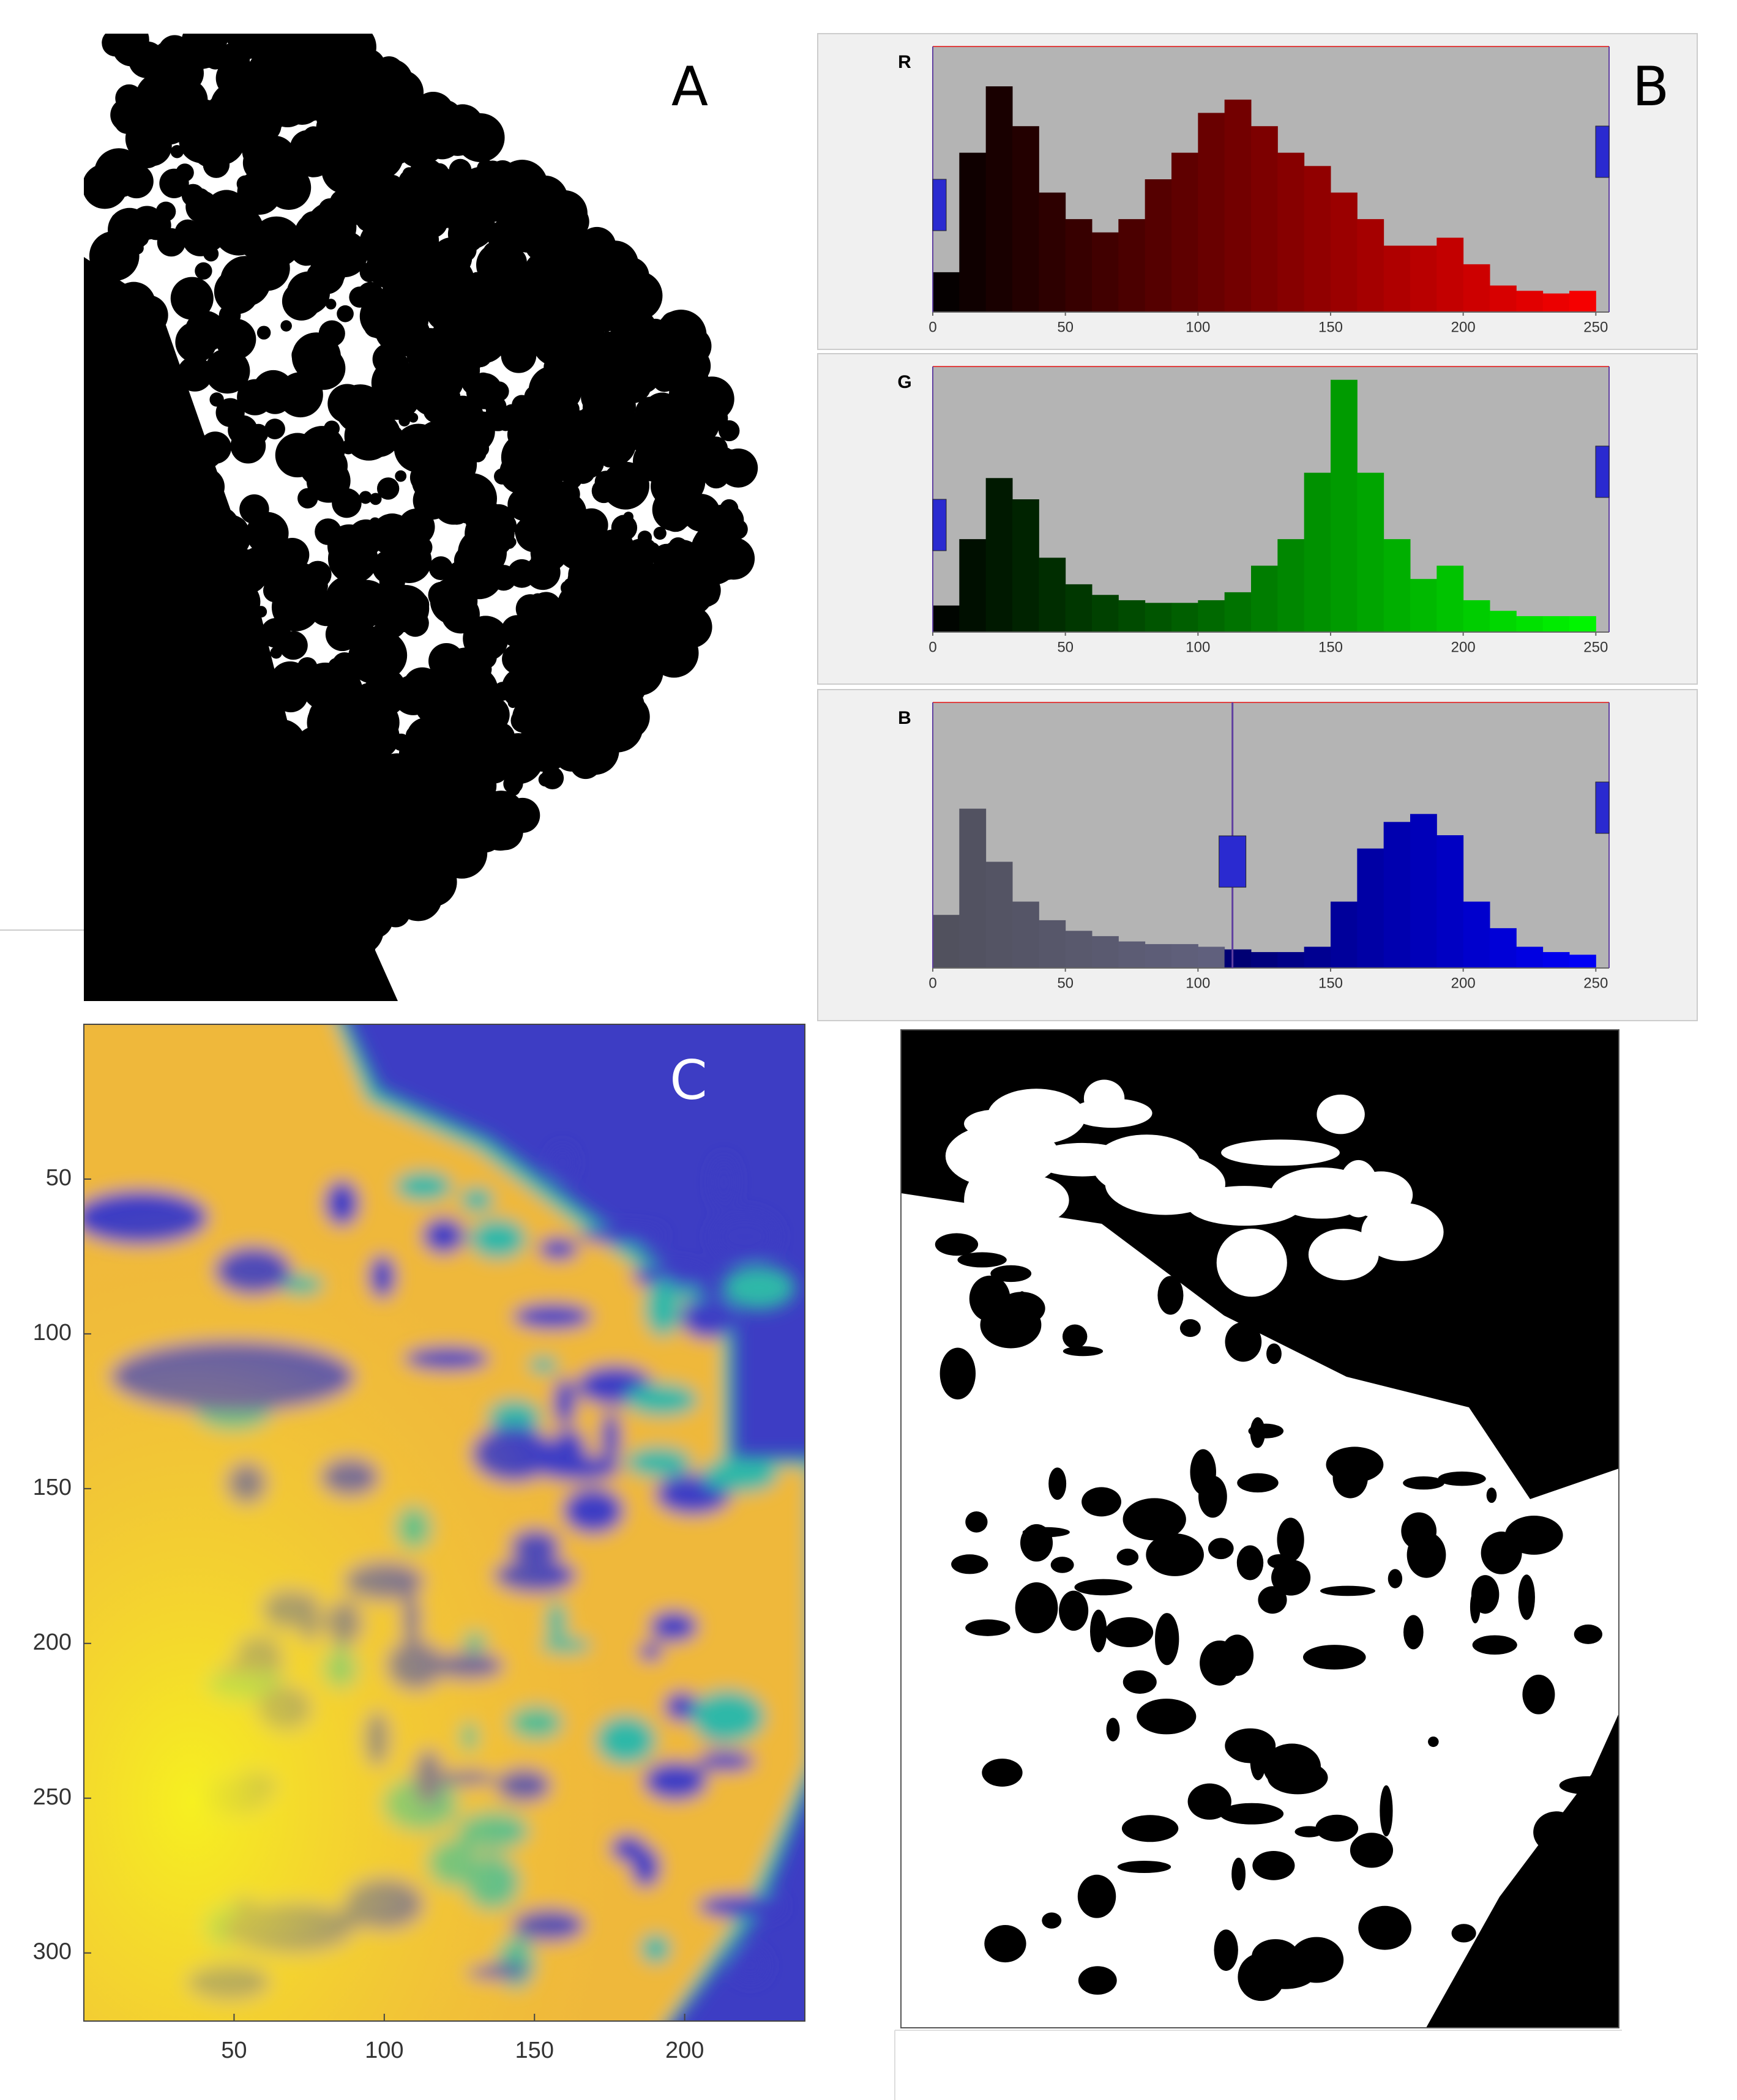 Image resolution: width=1737 pixels, height=2100 pixels. Describe the element at coordinates (1066, 327) in the screenshot. I see `x-tick-label: 50` at that location.